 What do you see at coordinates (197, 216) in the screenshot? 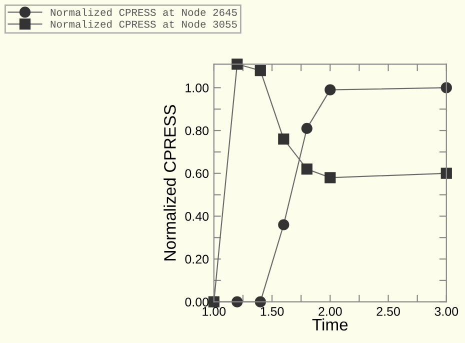
I see `y-tick-label: 0.40` at bounding box center [197, 216].